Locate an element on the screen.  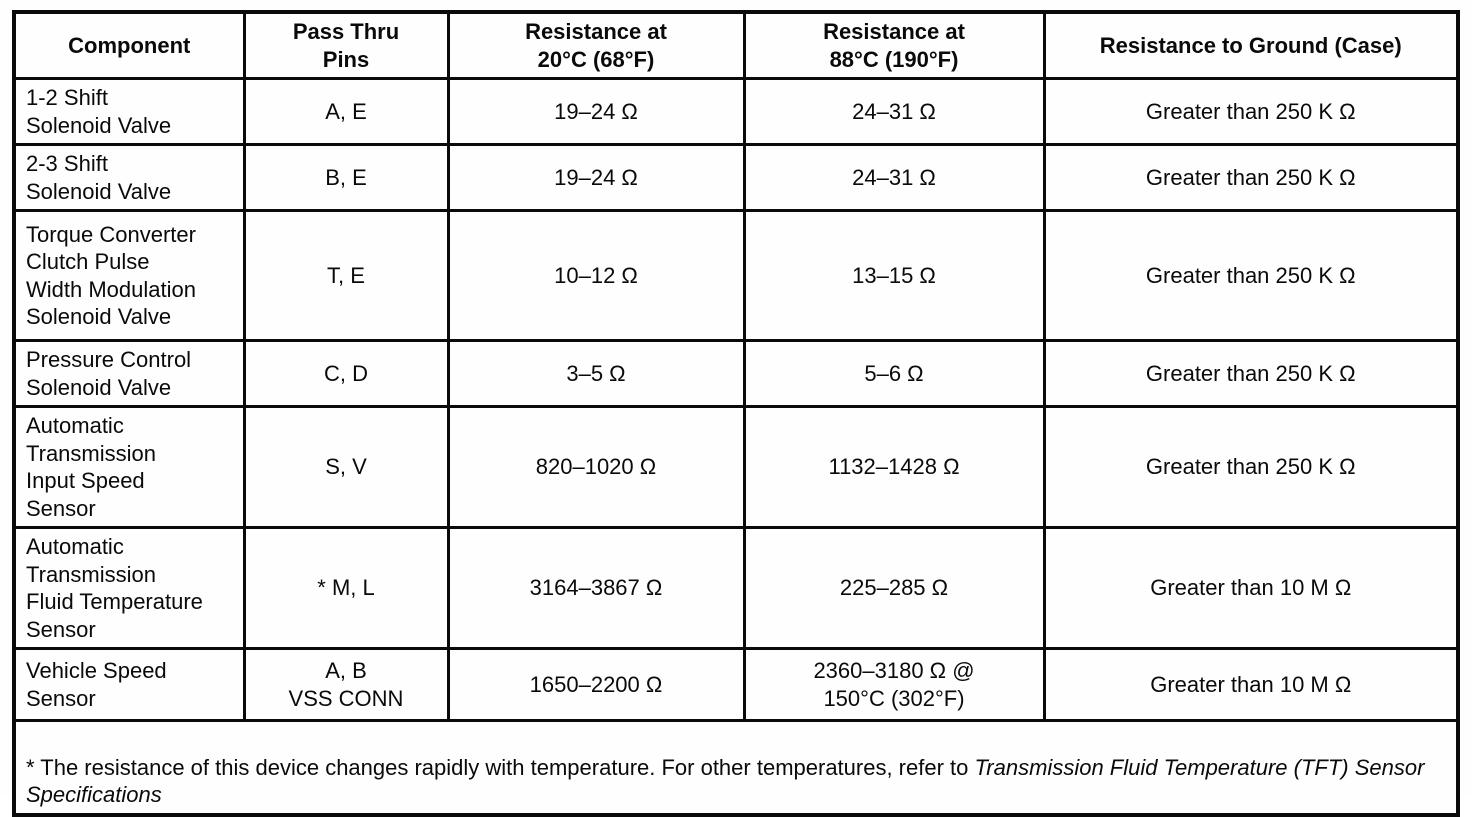
cell-pins: B, E is located at coordinates (346, 177).